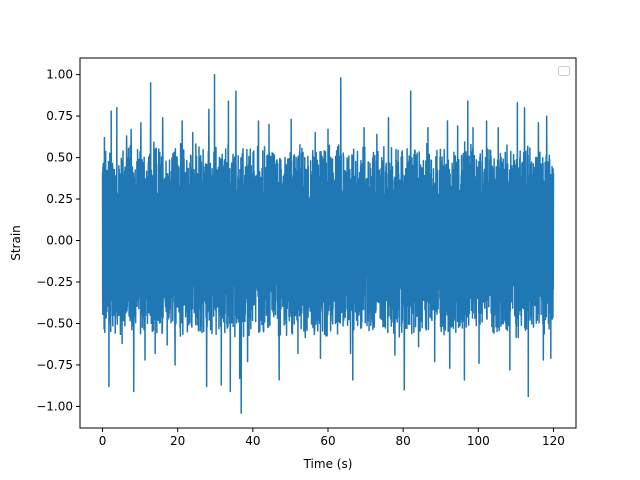 The width and height of the screenshot is (640, 480). Describe the element at coordinates (564, 71) in the screenshot. I see `legend-box` at that location.